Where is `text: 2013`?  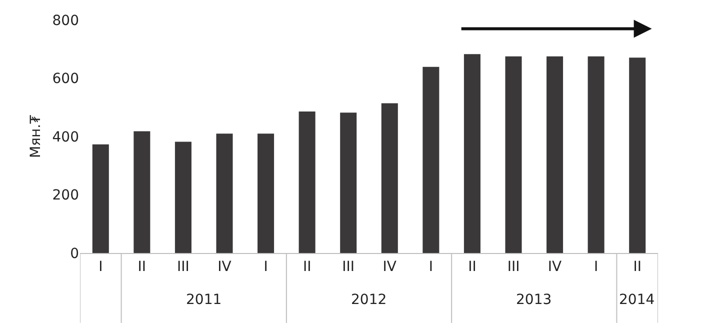 text: 2013 is located at coordinates (534, 300).